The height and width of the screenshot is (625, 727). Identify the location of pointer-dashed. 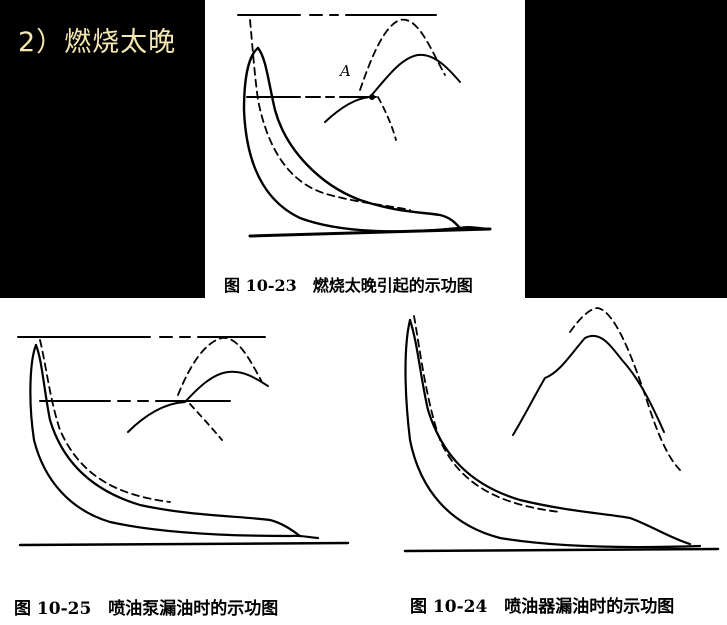
(387, 118).